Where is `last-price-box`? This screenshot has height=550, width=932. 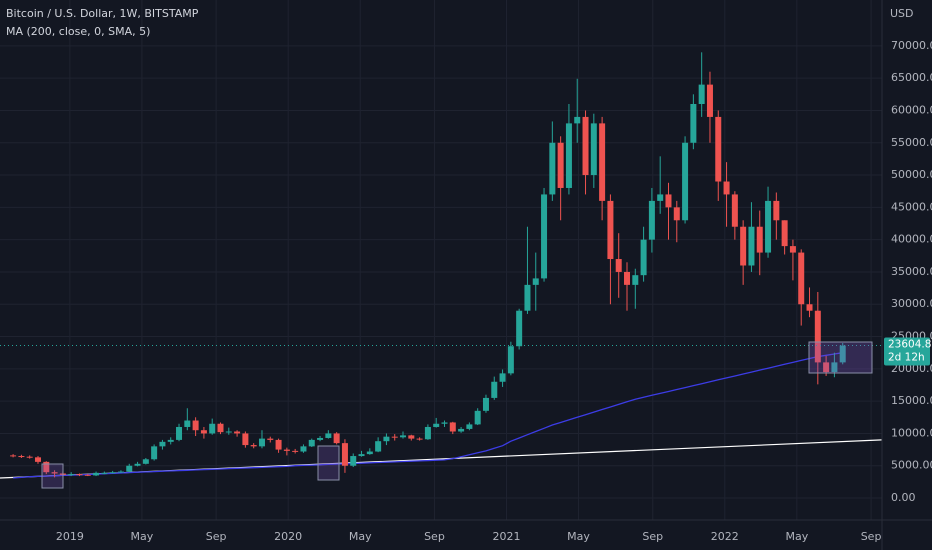 last-price-box is located at coordinates (907, 351).